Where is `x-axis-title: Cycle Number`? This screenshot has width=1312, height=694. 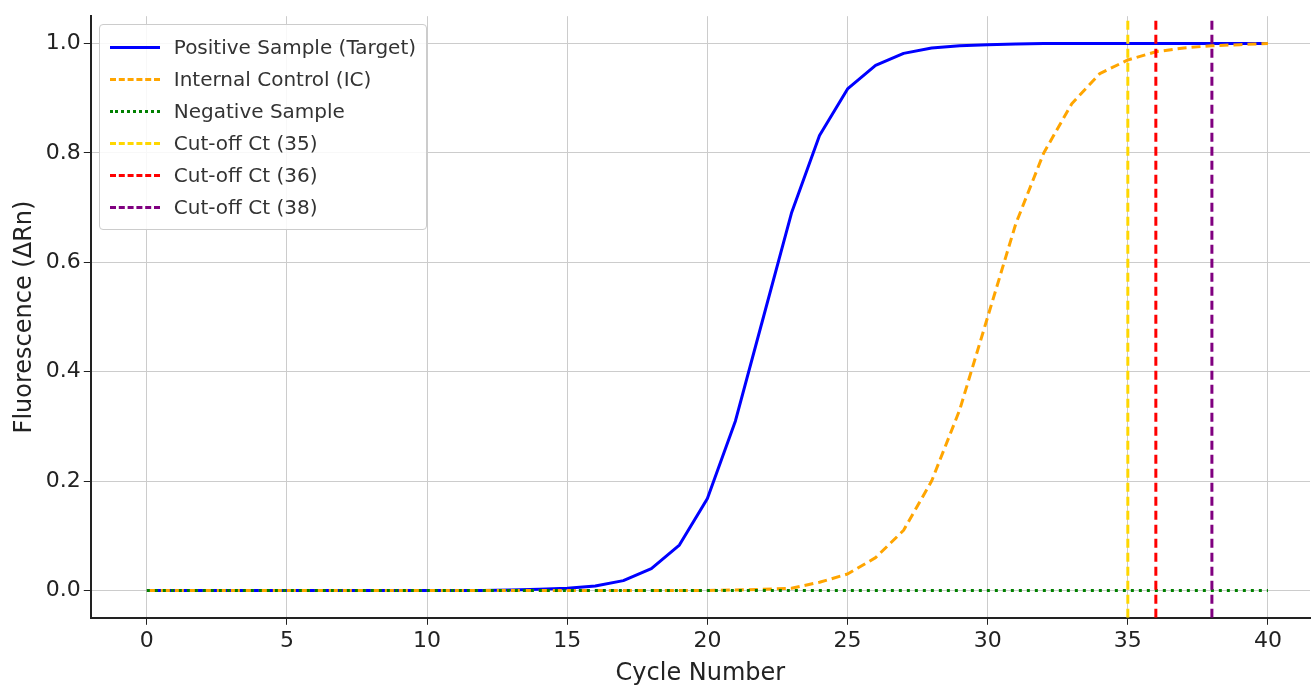 x-axis-title: Cycle Number is located at coordinates (700, 671).